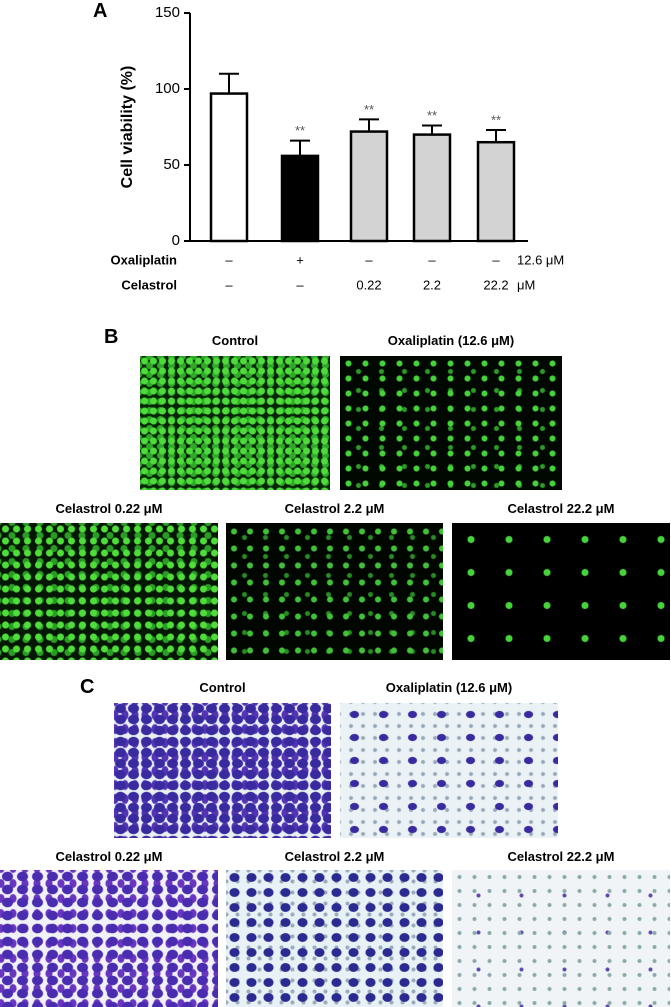 Image resolution: width=671 pixels, height=1007 pixels. I want to click on panel-label: B, so click(111, 337).